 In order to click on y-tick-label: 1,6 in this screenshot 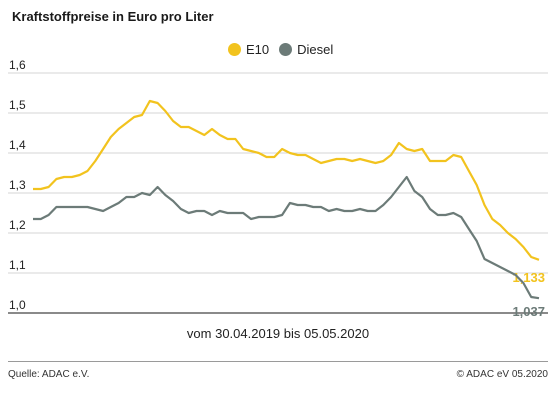, I will do `click(17, 65)`.